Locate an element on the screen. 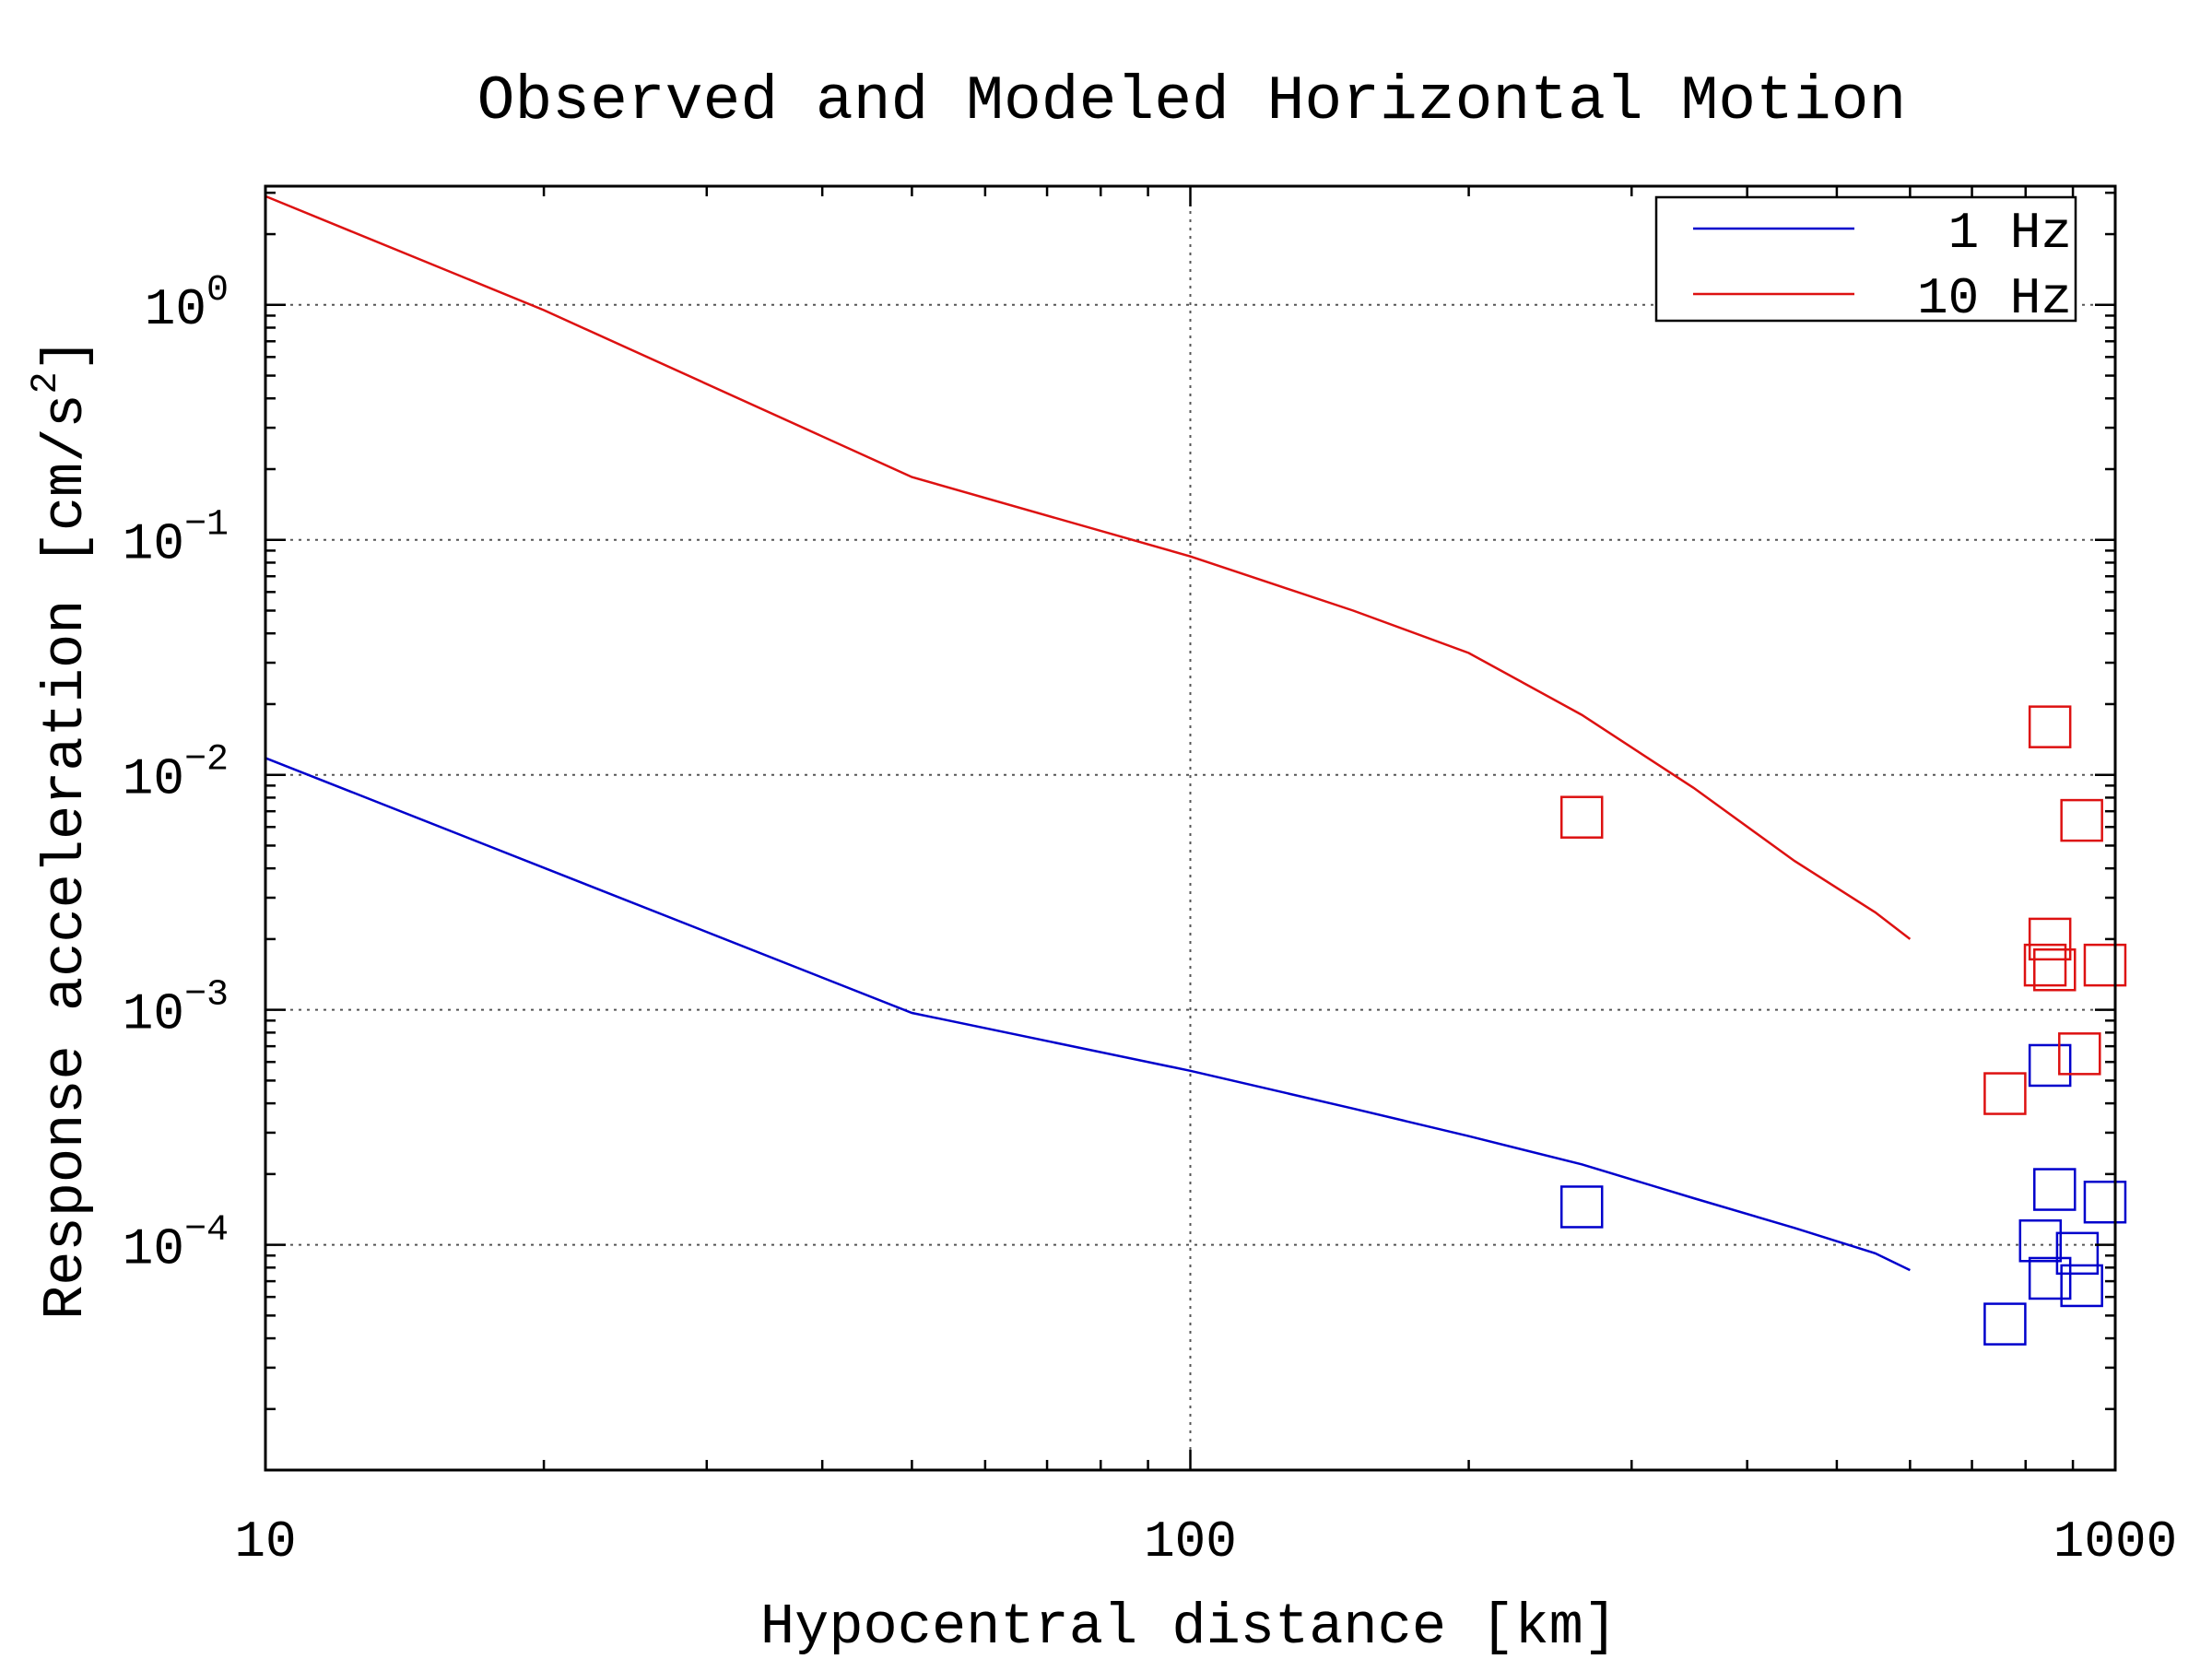 The image size is (2212, 1659). legend-box is located at coordinates (1865, 259).